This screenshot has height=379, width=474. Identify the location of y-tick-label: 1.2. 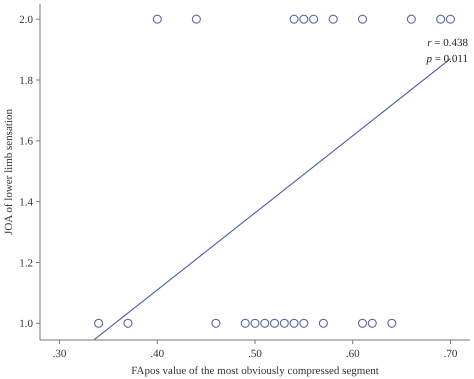
(26, 263).